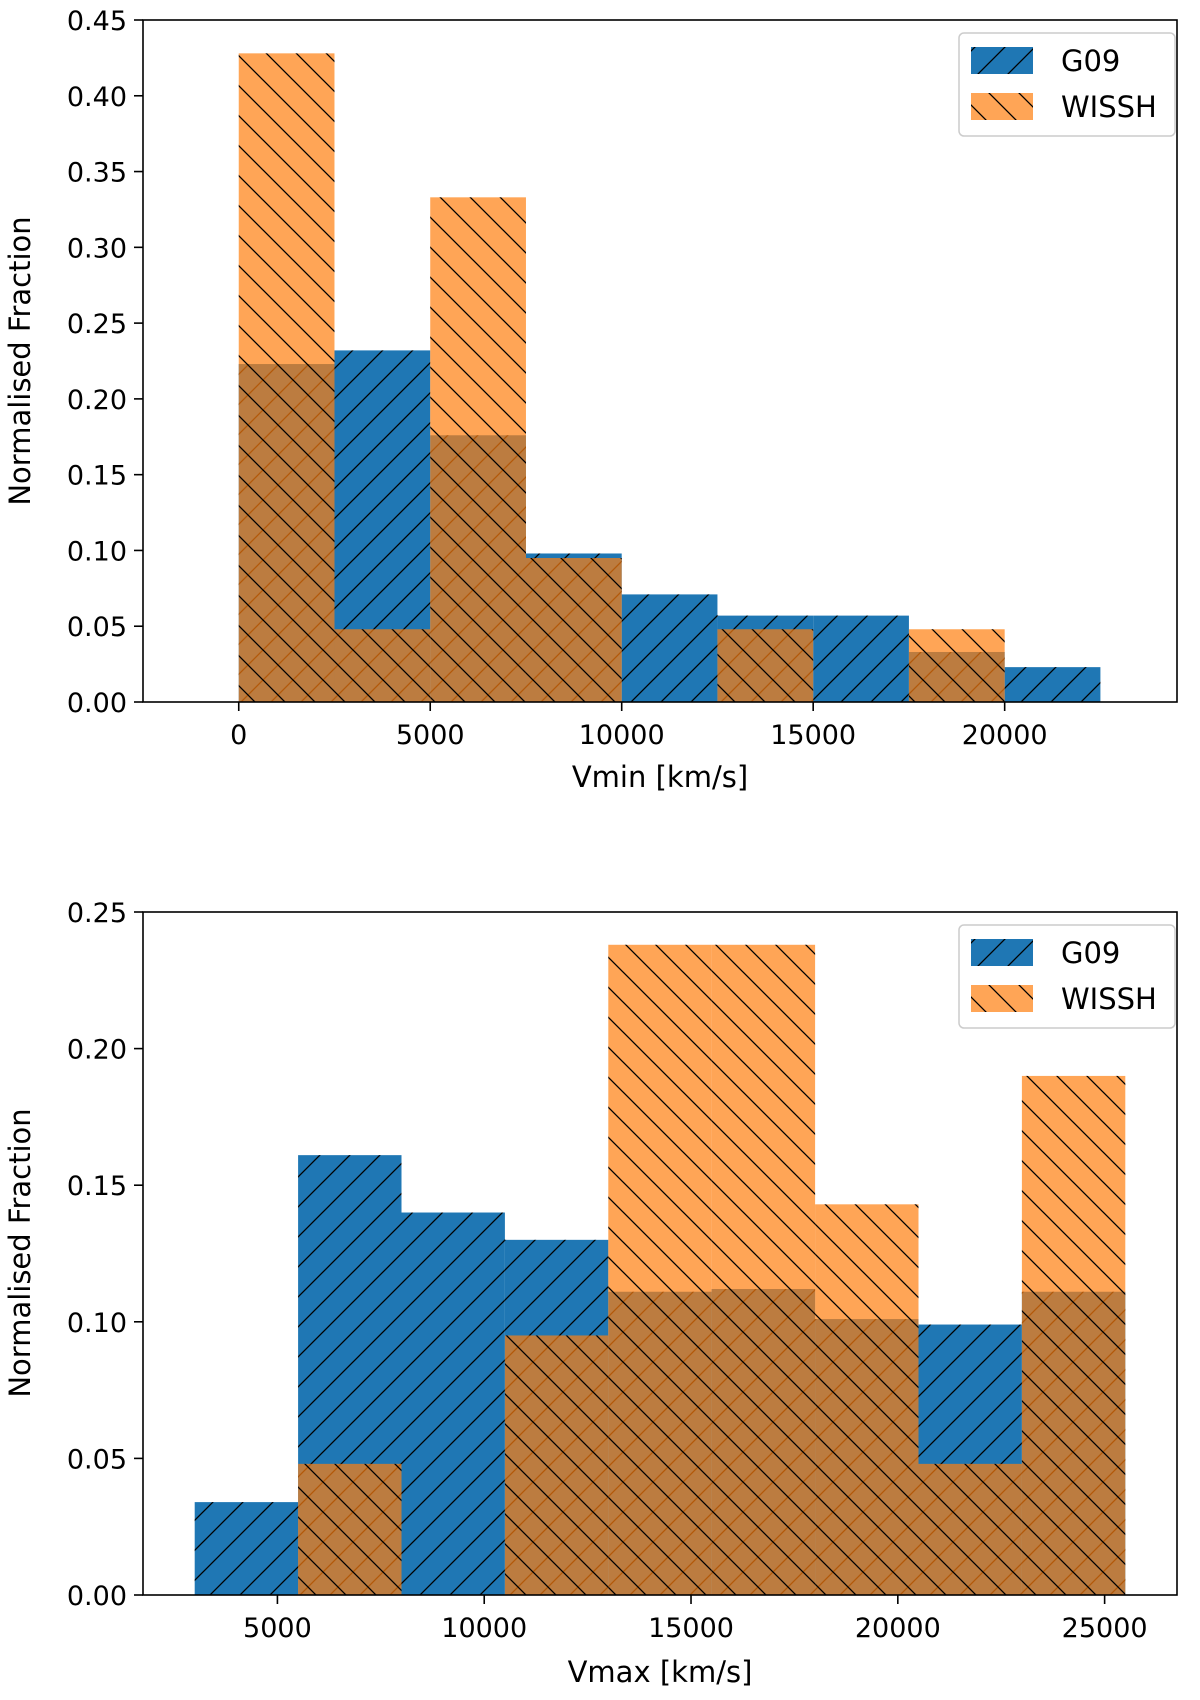  I want to click on vmax-y-axis-label: Normalised Fraction, so click(20, 1252).